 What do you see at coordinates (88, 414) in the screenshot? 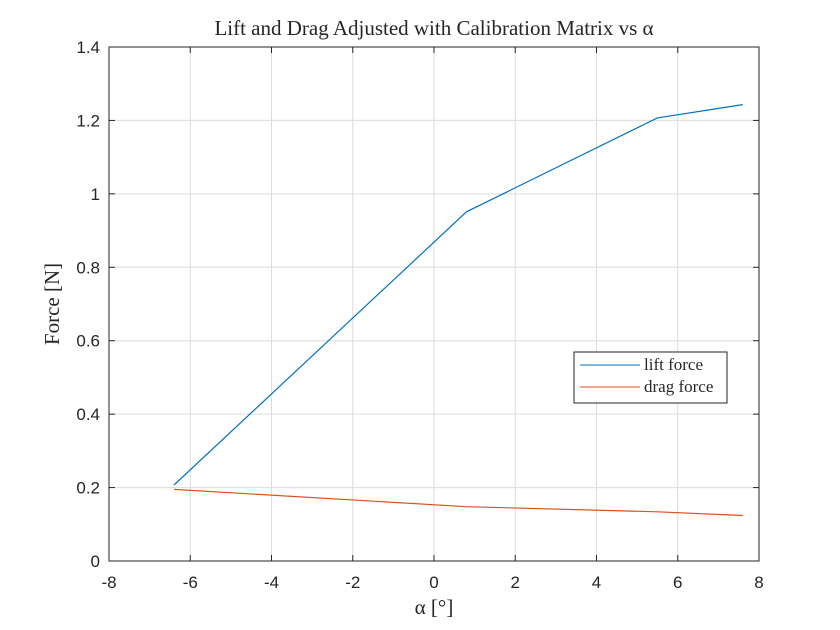
I see `y-tick-label: 0.4` at bounding box center [88, 414].